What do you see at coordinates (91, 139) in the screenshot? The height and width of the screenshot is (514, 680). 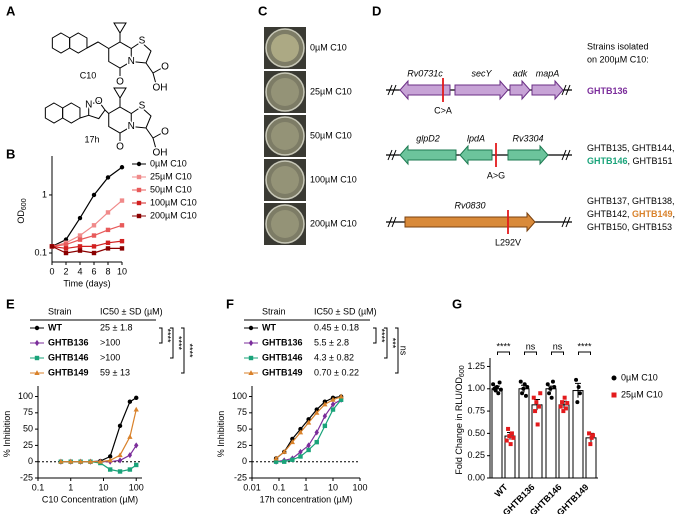 I see `compound-name: 17h` at bounding box center [91, 139].